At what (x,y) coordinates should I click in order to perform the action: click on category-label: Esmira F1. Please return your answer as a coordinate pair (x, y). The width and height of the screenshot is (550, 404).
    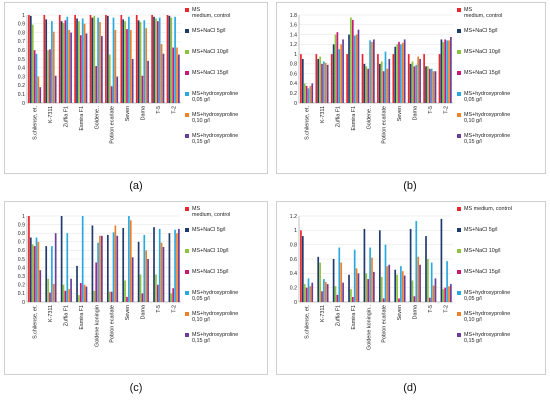
    Looking at the image, I should click on (82, 317).